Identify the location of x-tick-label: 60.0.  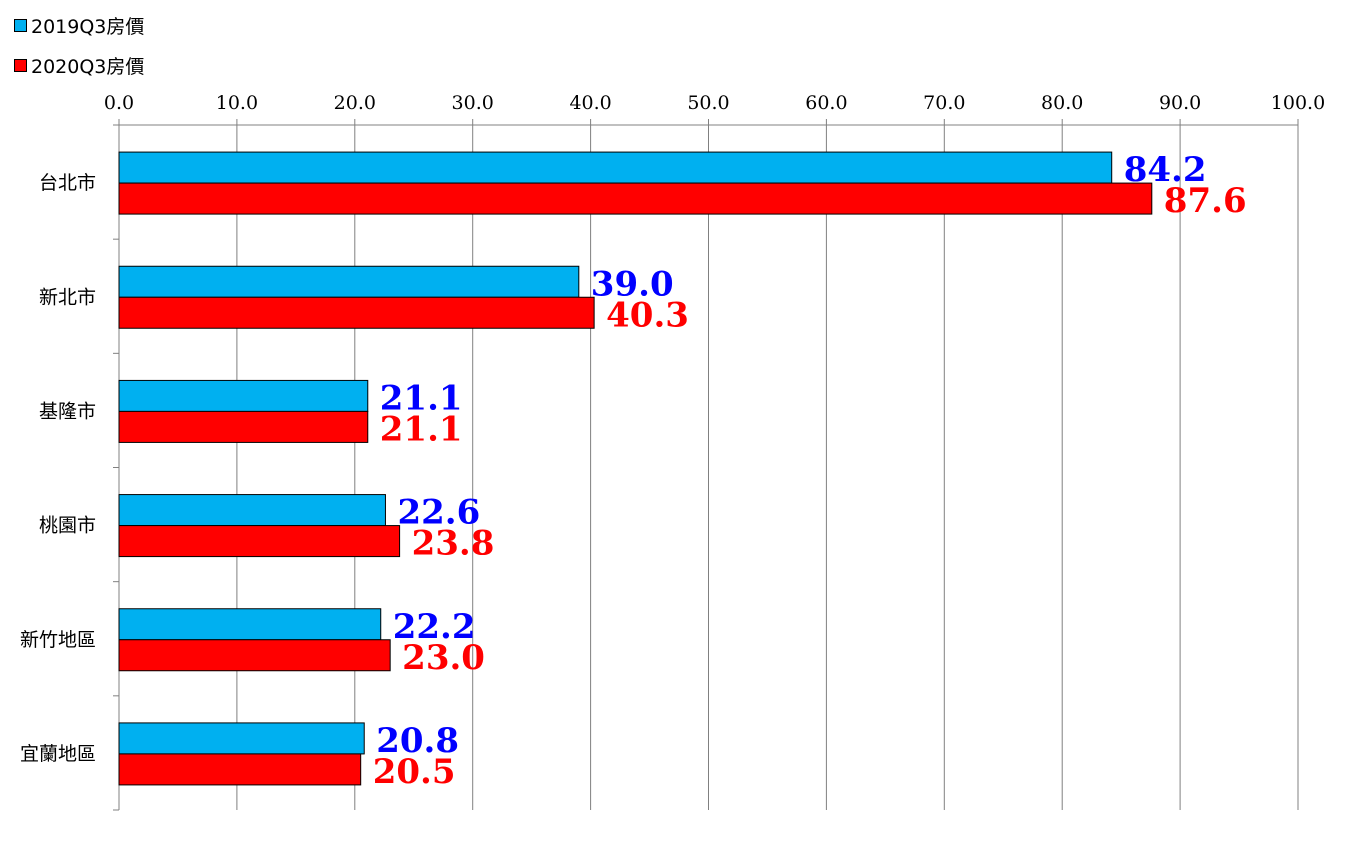
(826, 103).